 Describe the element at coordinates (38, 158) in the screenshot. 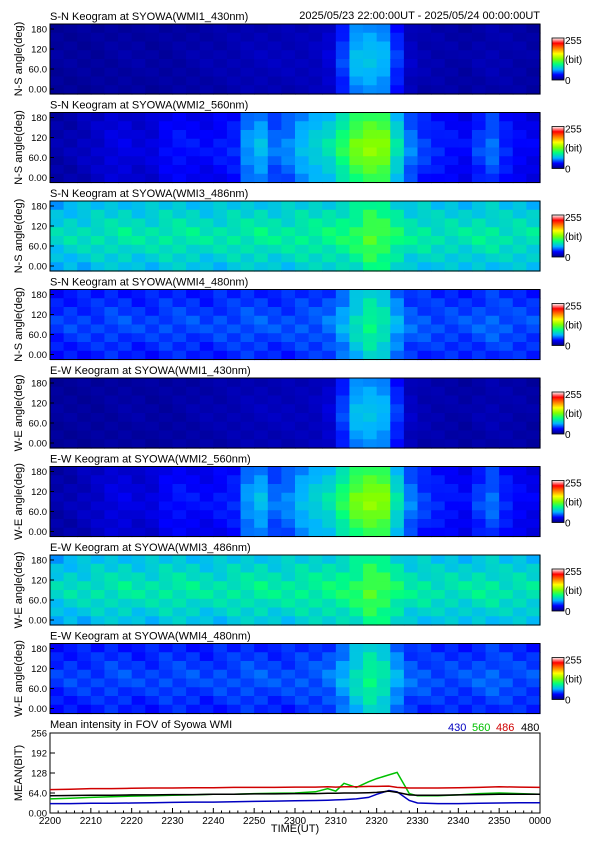

I see `keogram-ytick-label: 60.0` at that location.